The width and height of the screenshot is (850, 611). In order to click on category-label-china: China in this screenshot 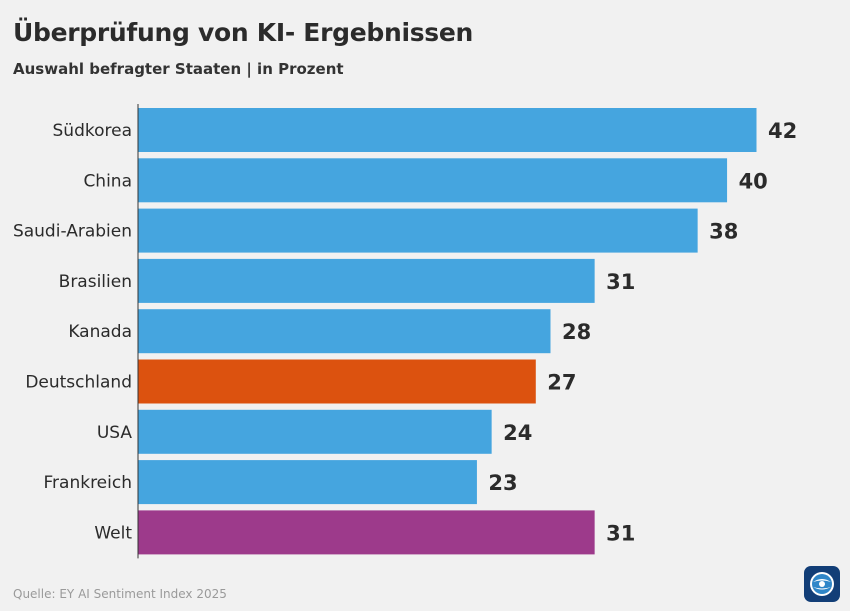, I will do `click(107, 181)`.